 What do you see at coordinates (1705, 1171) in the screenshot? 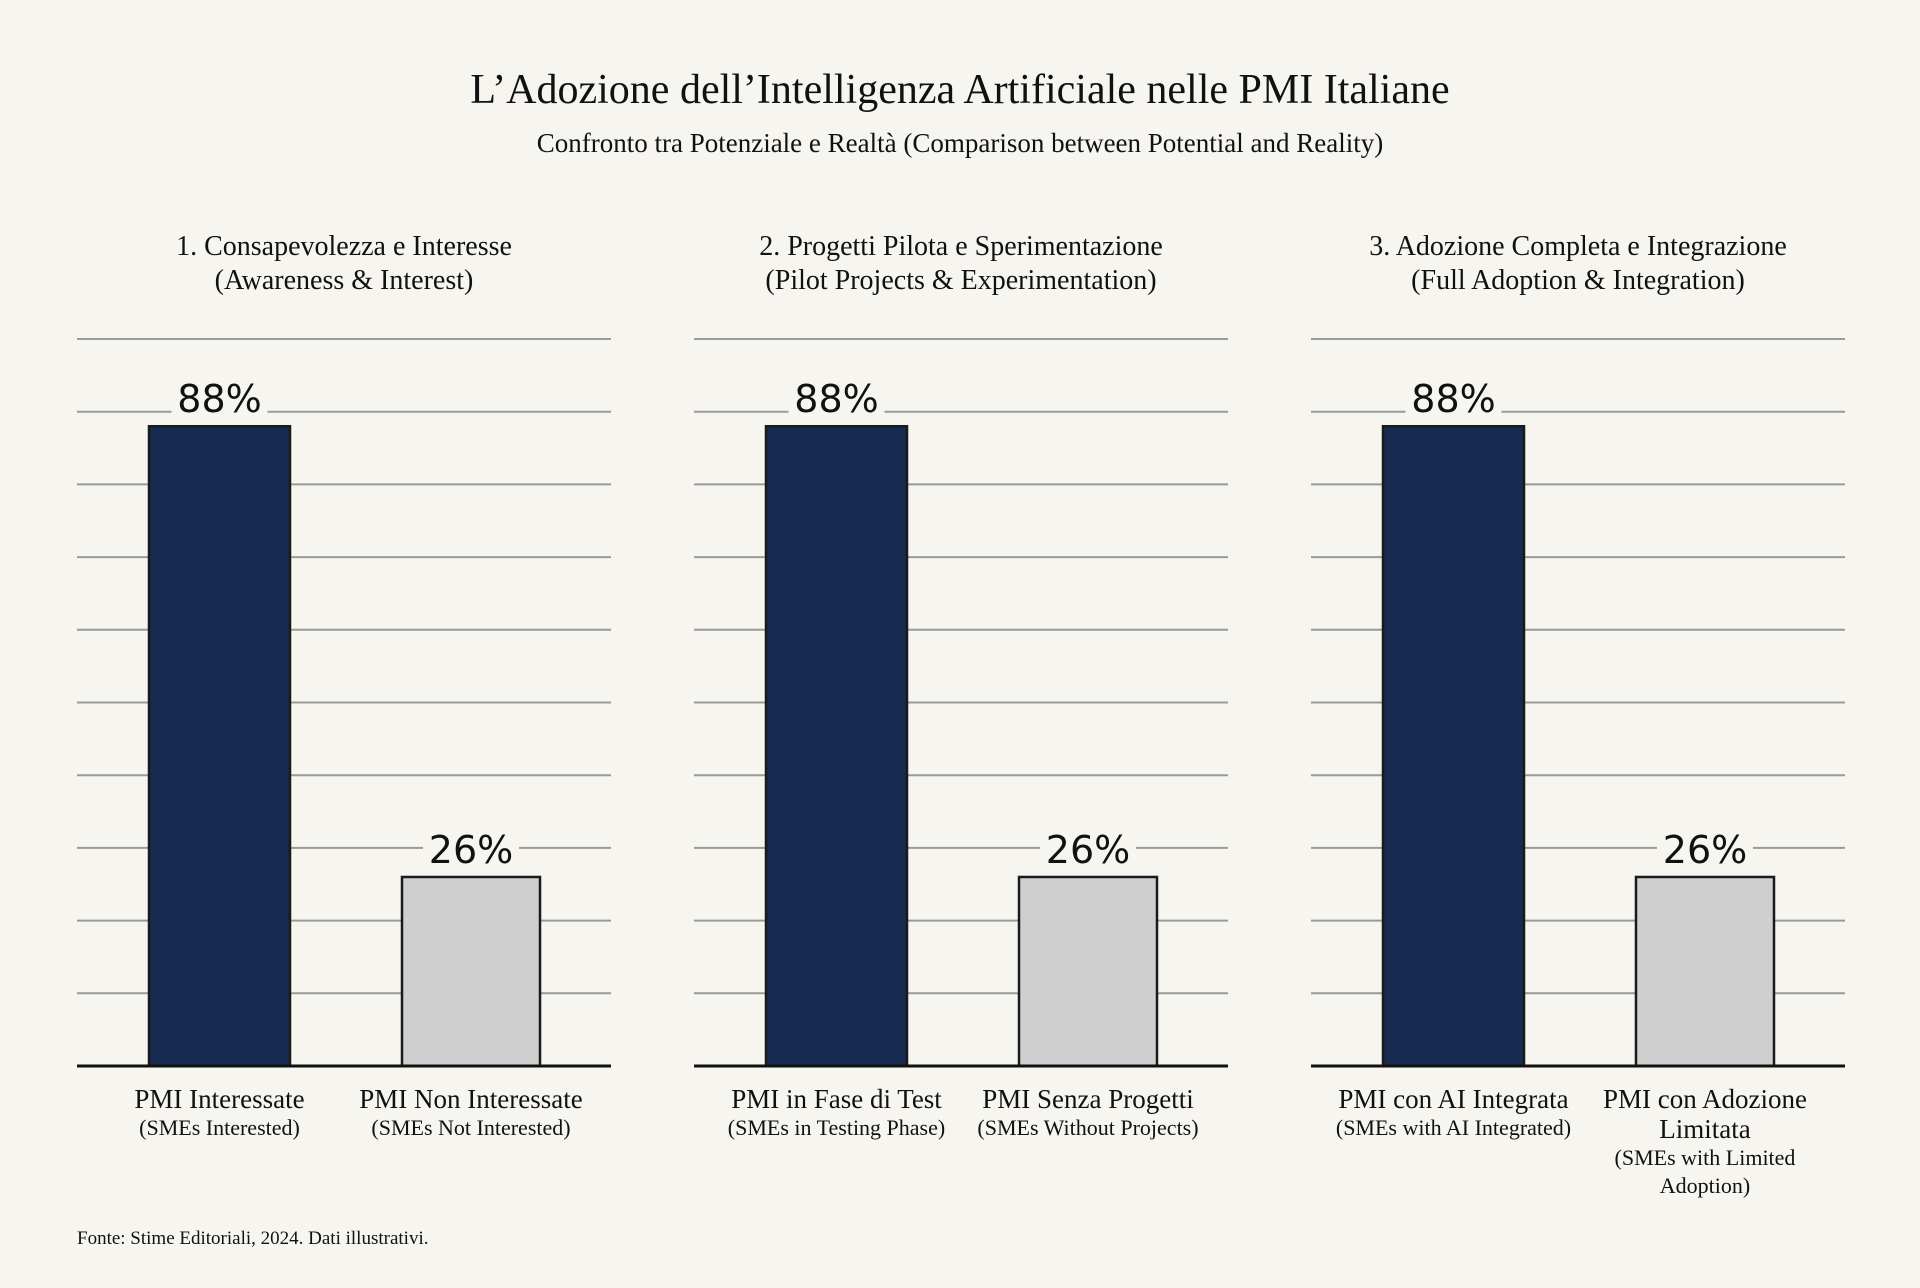
I see `category-label-en: (SMEs with Limited Adoption)` at bounding box center [1705, 1171].